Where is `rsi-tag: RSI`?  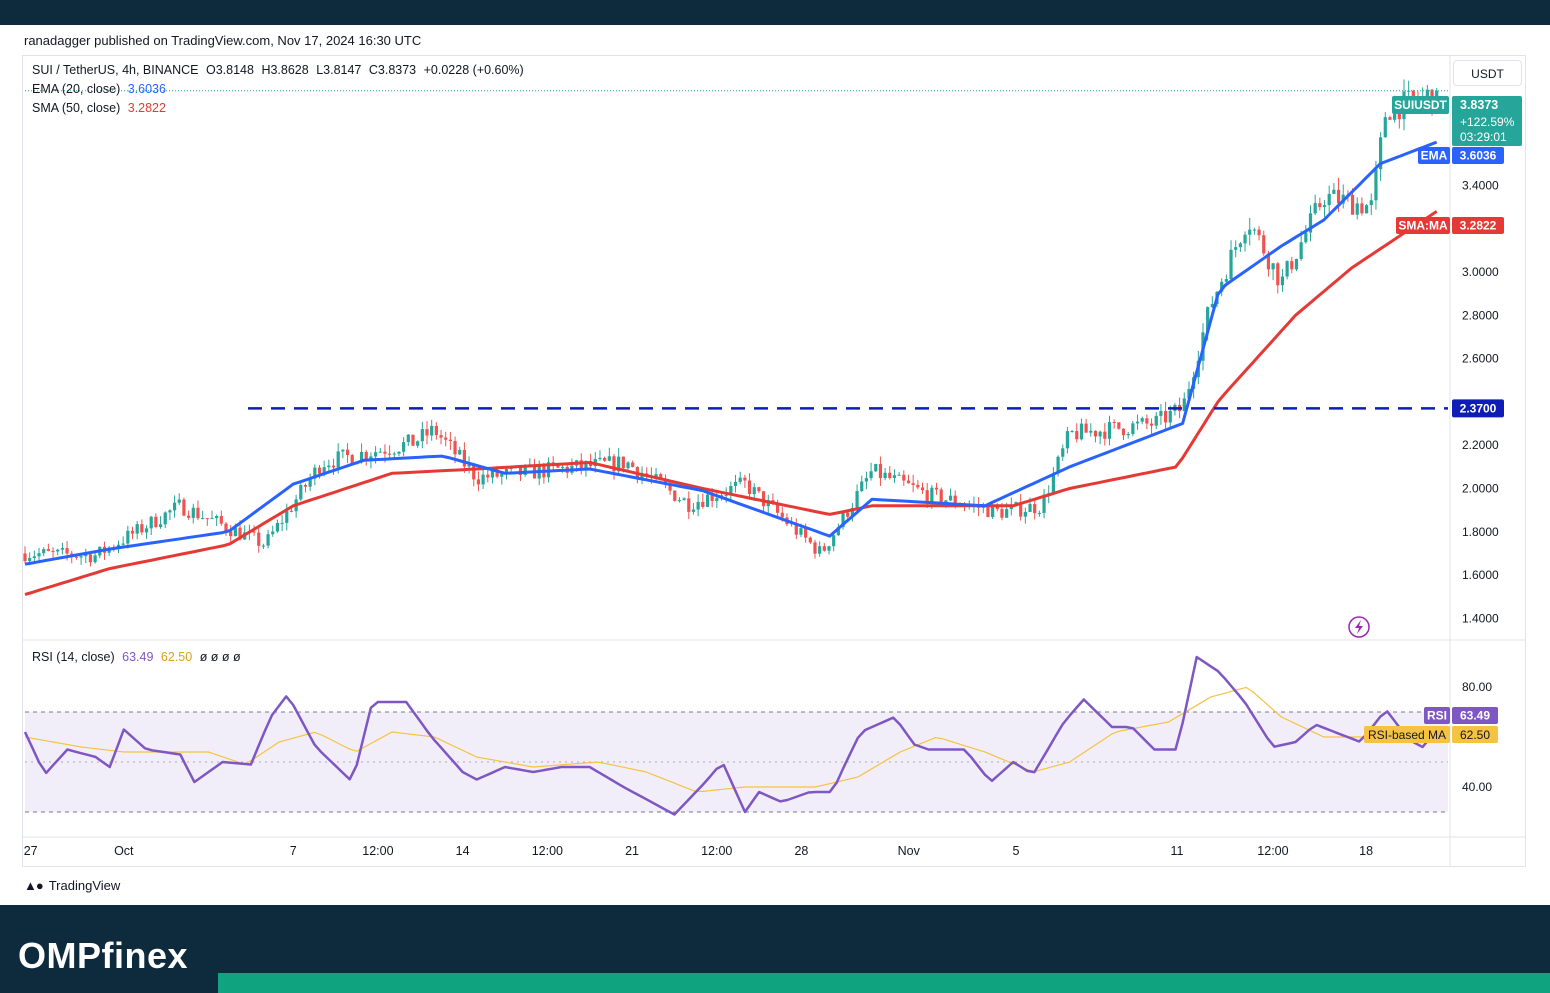 rsi-tag: RSI is located at coordinates (1437, 716).